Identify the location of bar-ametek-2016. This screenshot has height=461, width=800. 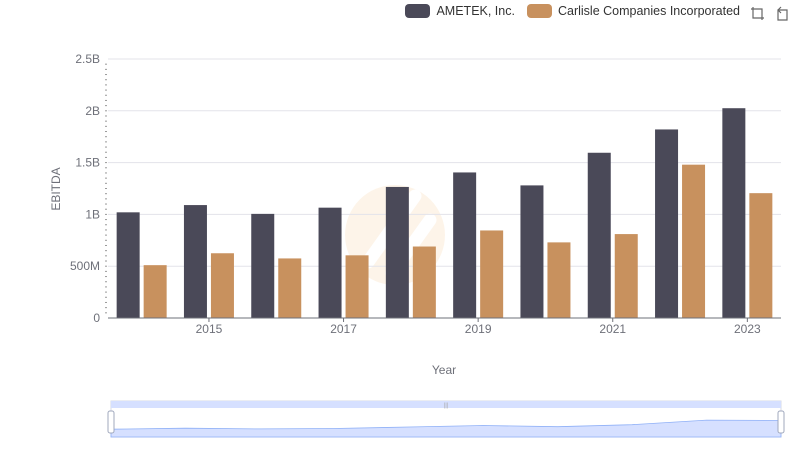
(263, 265).